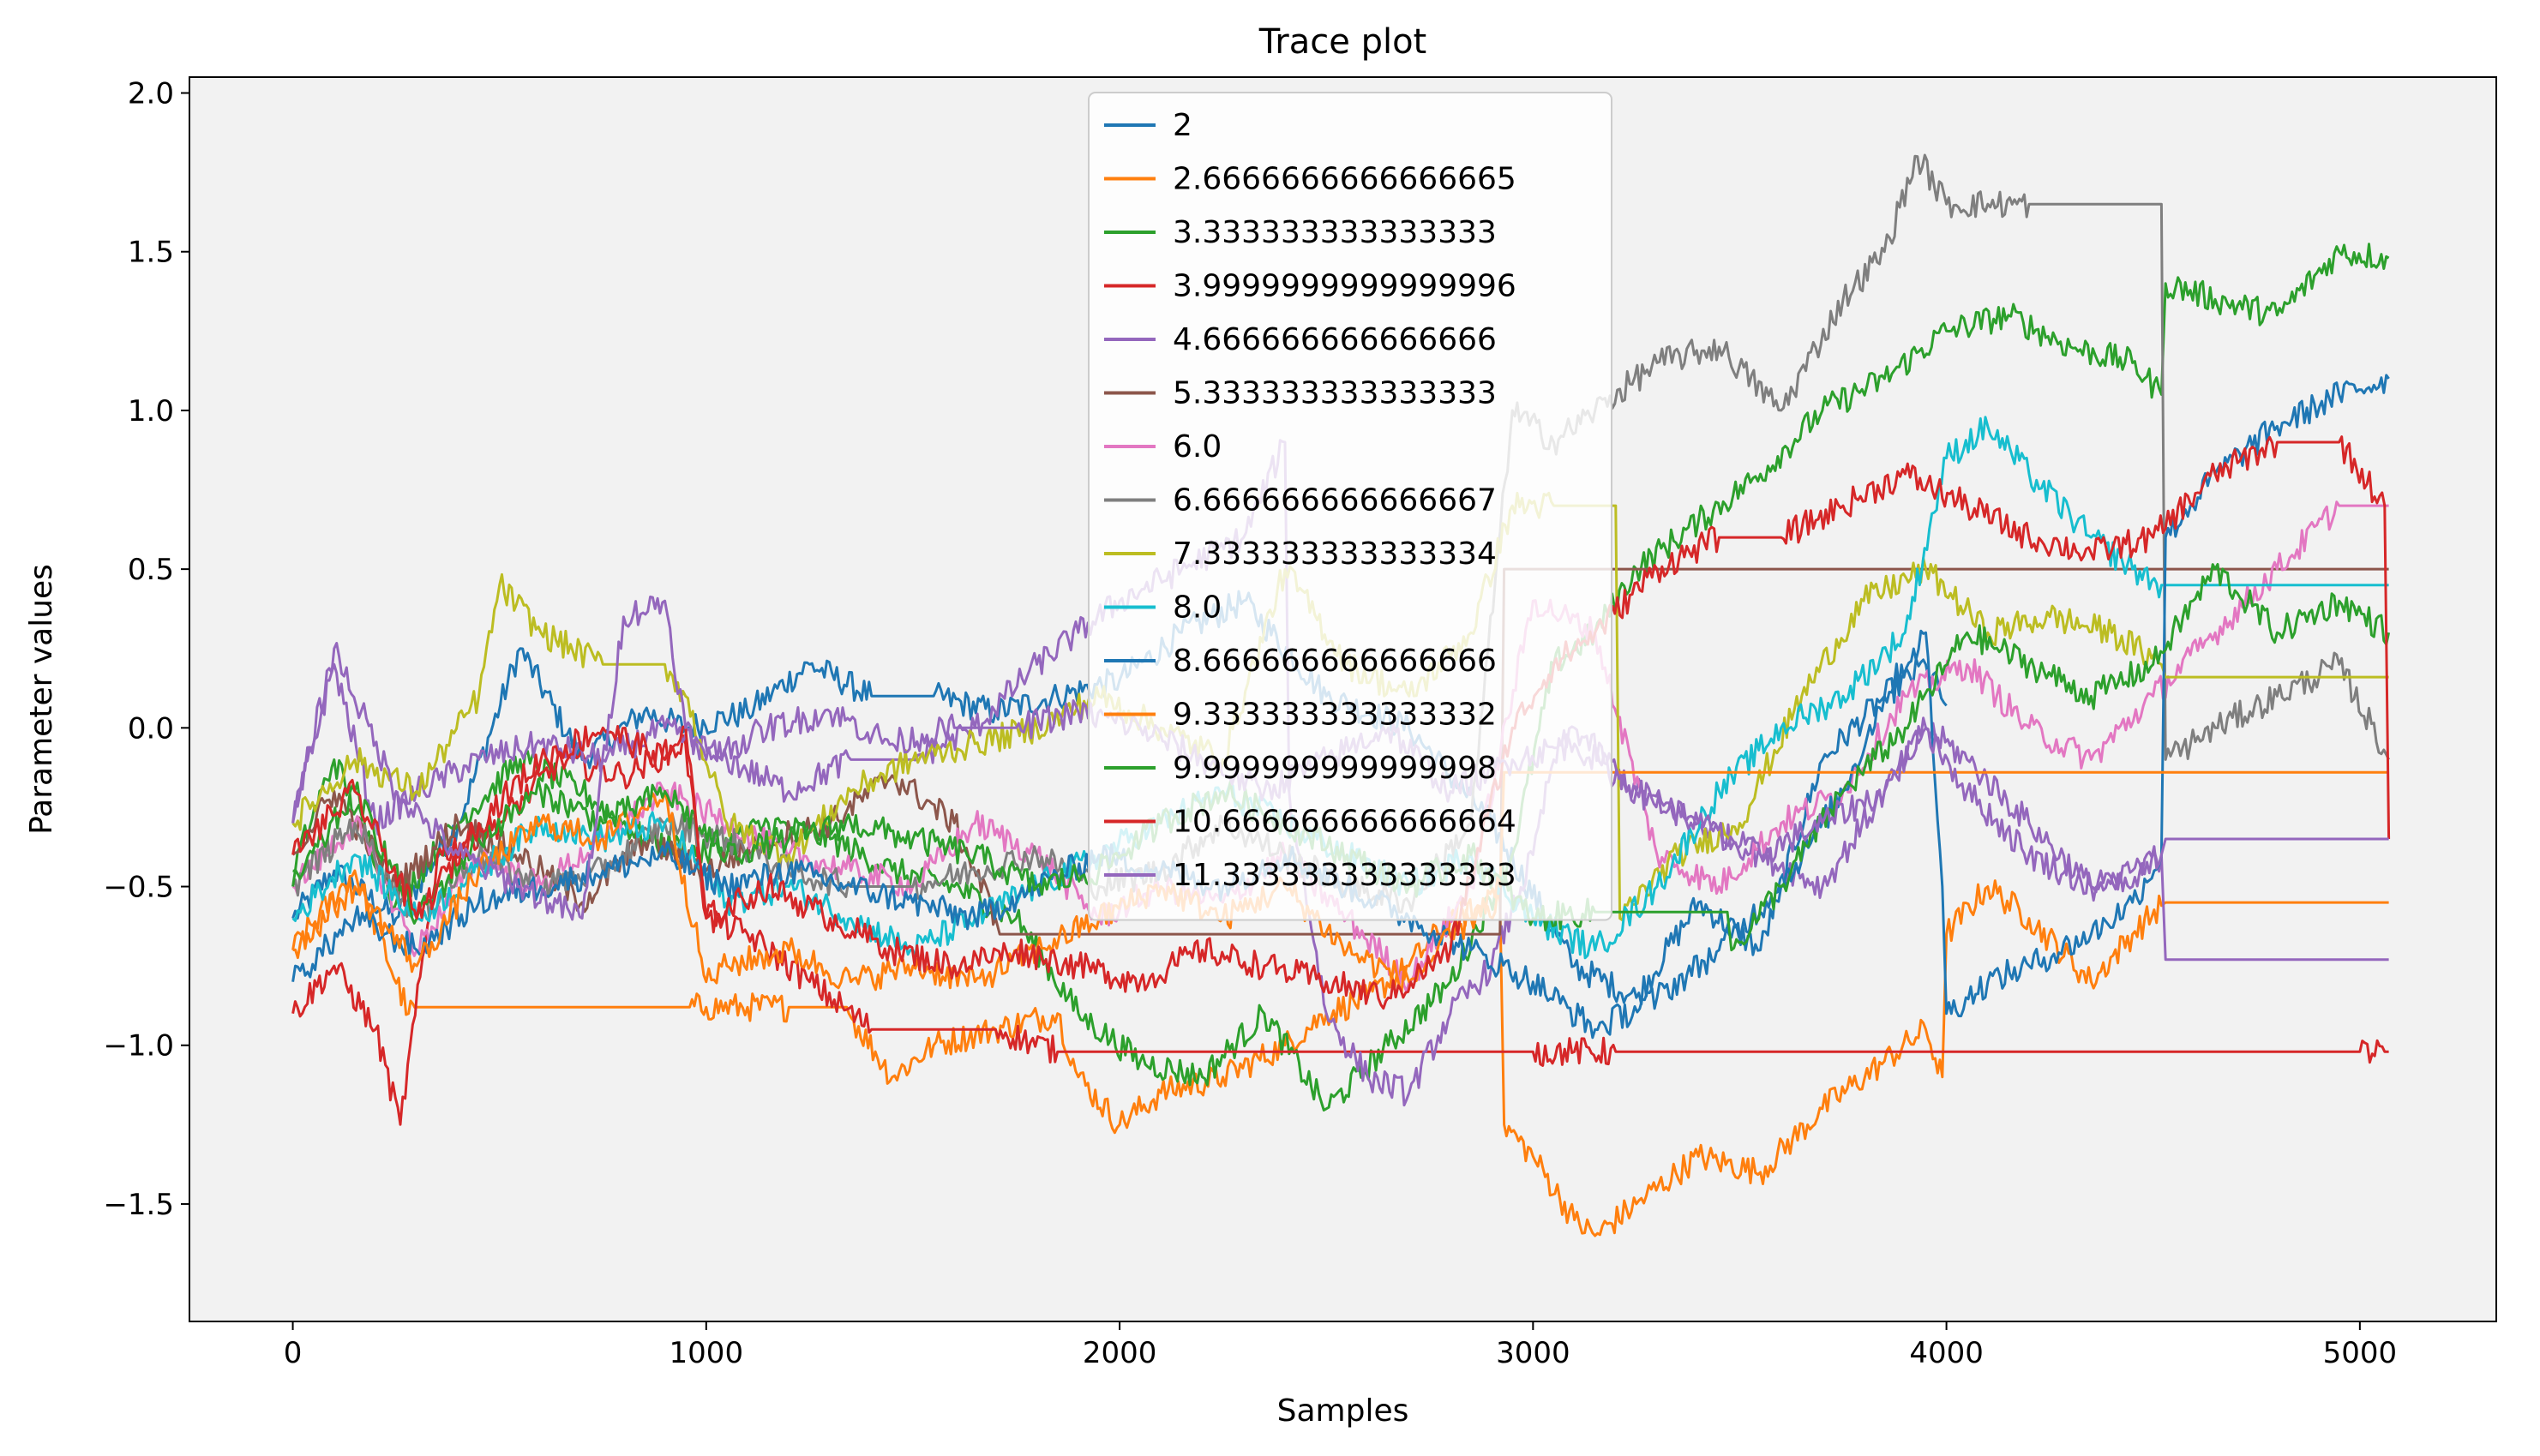 The width and height of the screenshot is (2540, 1456). Describe the element at coordinates (1197, 608) in the screenshot. I see `legend-label: 8.0` at that location.